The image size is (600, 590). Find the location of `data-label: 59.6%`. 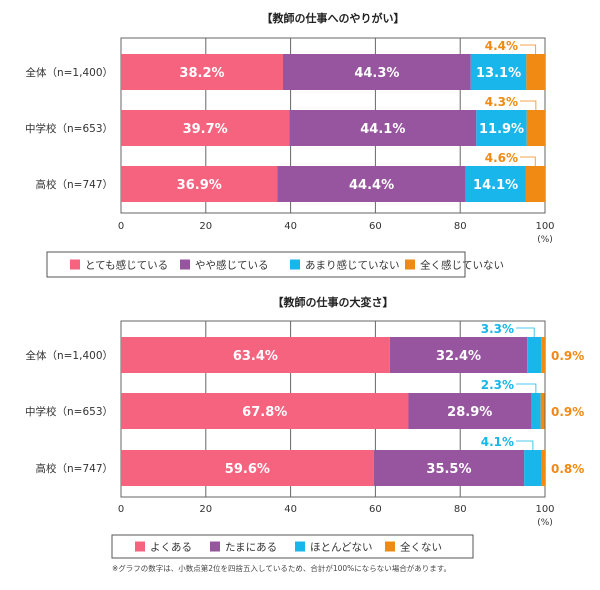

data-label: 59.6% is located at coordinates (247, 469).